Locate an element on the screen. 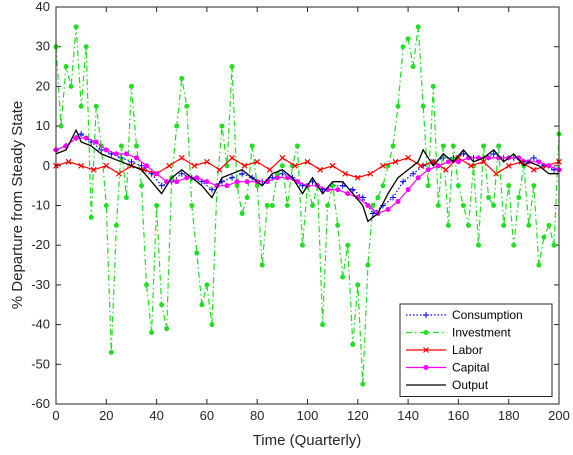 This screenshot has width=573, height=455. legend-label: Consumption is located at coordinates (487, 315).